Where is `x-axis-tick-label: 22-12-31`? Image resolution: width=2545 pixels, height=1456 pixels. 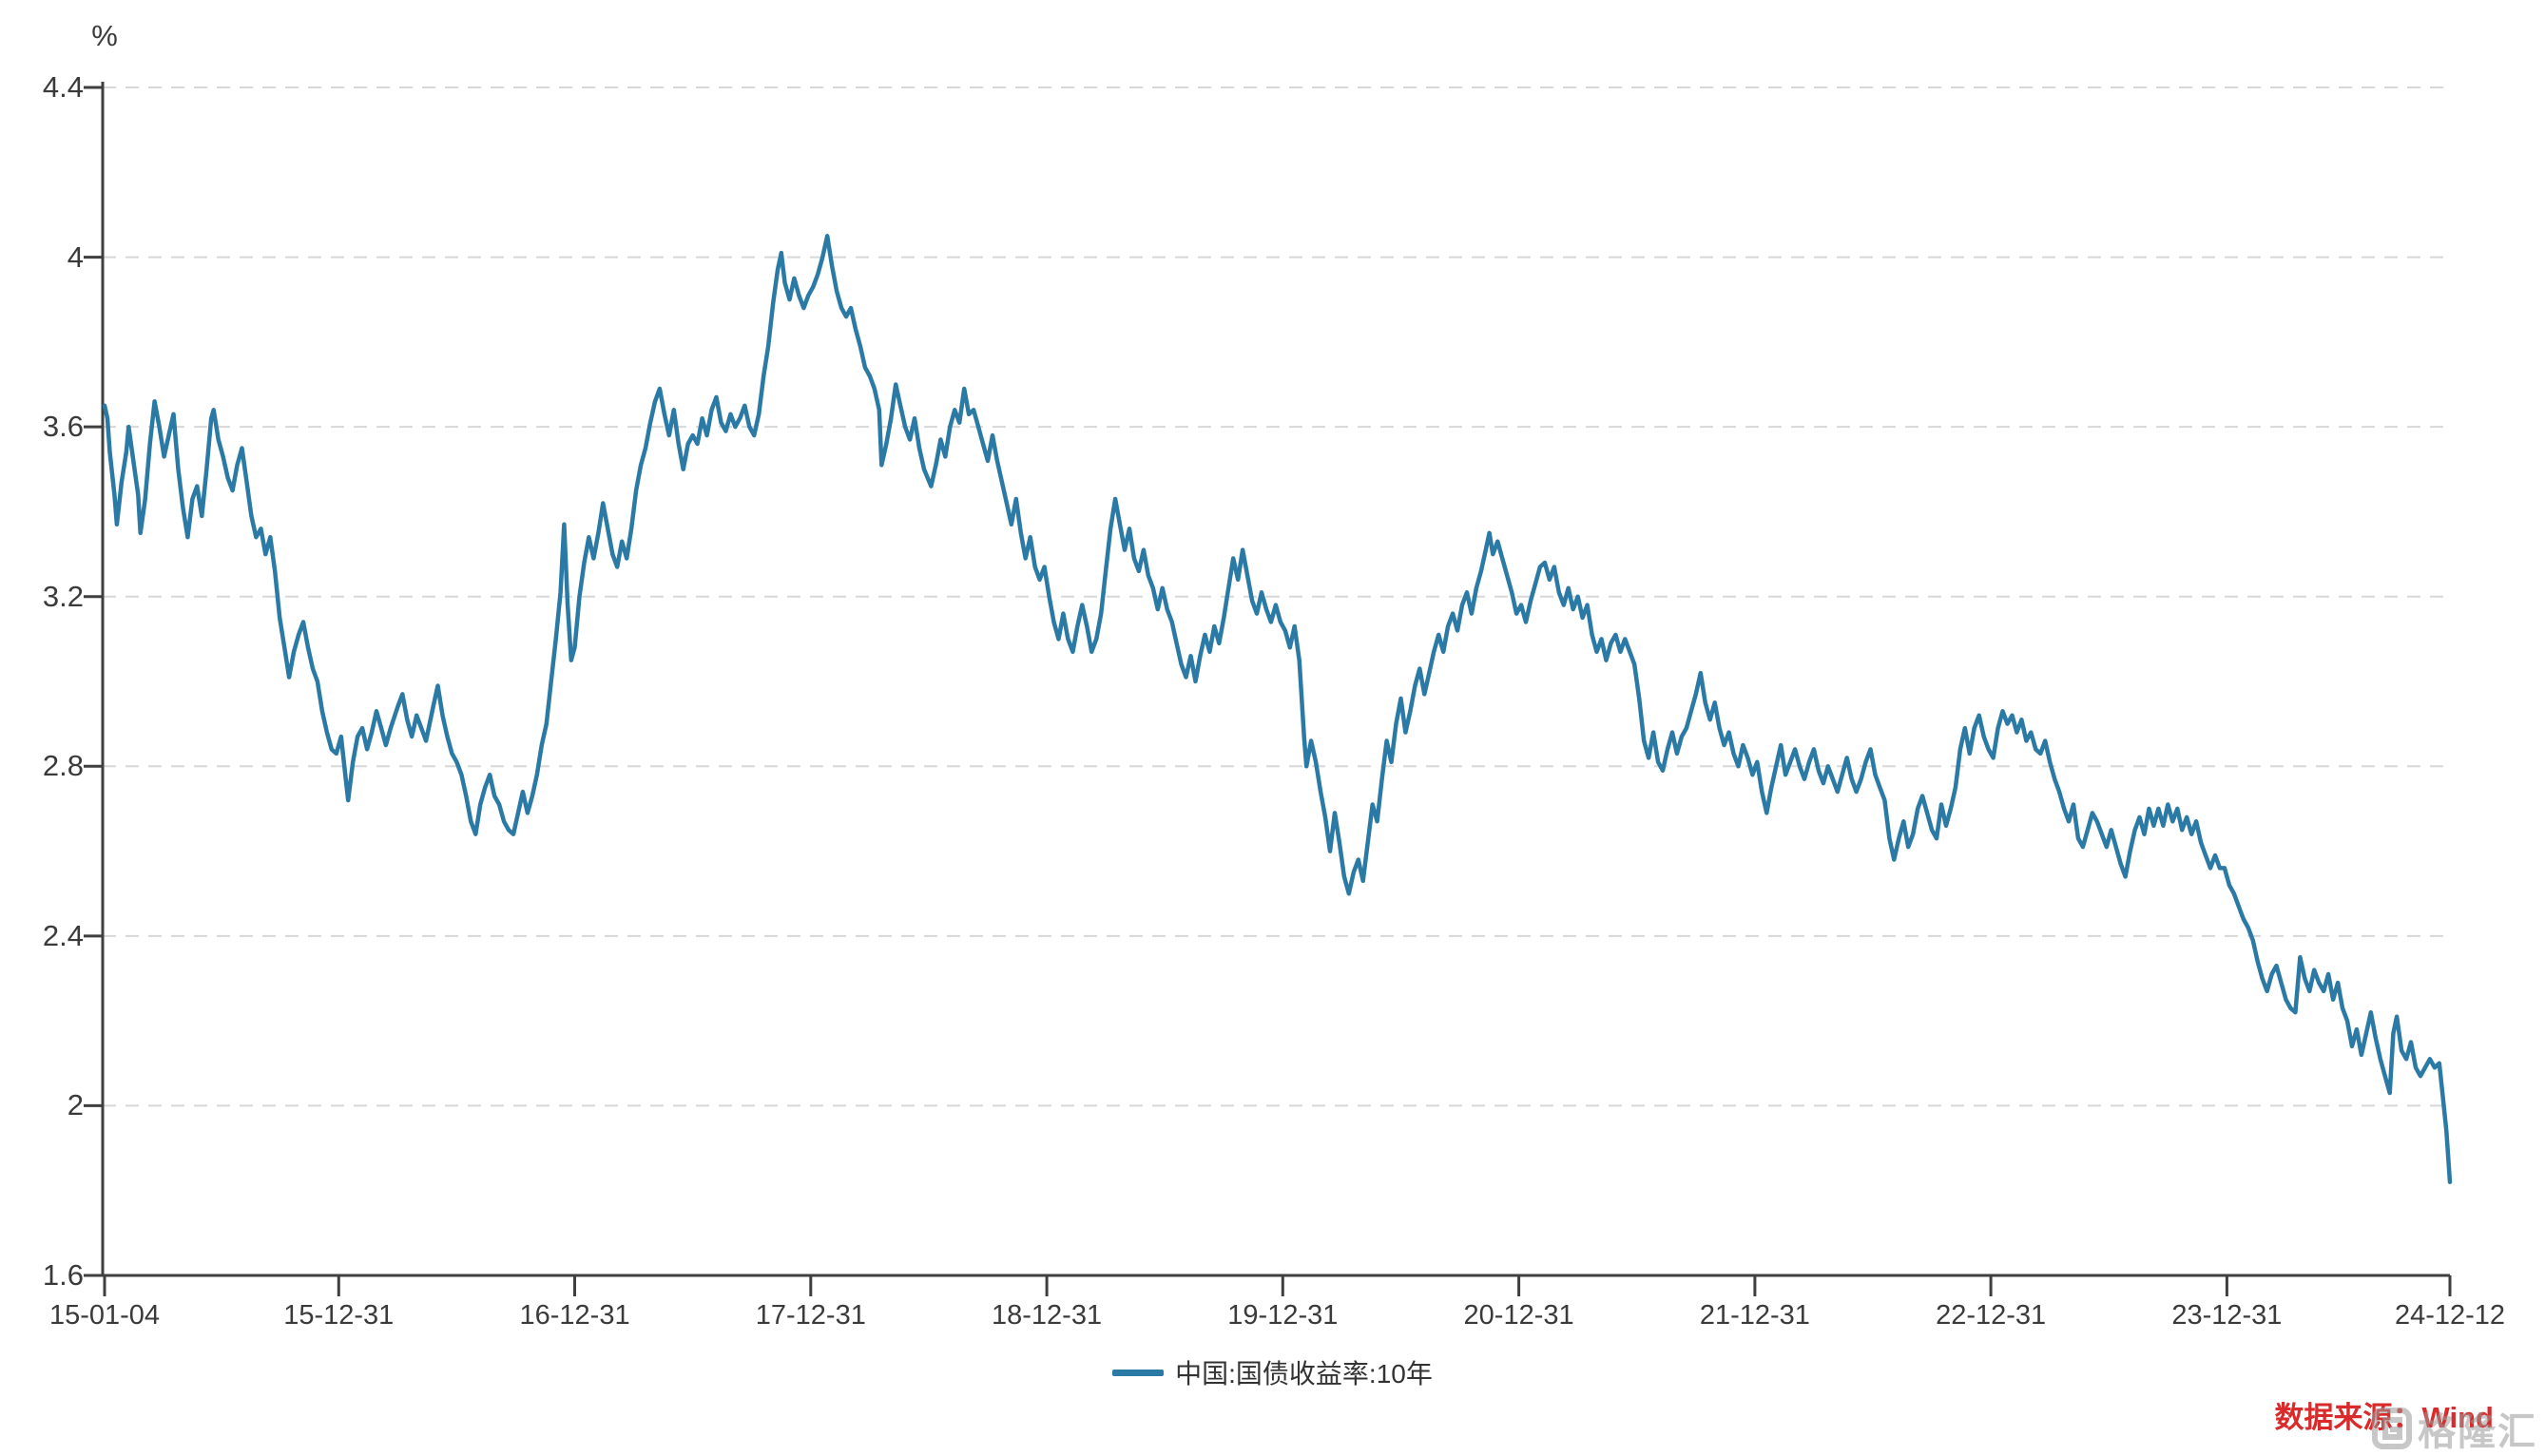
x-axis-tick-label: 22-12-31 is located at coordinates (1991, 1315).